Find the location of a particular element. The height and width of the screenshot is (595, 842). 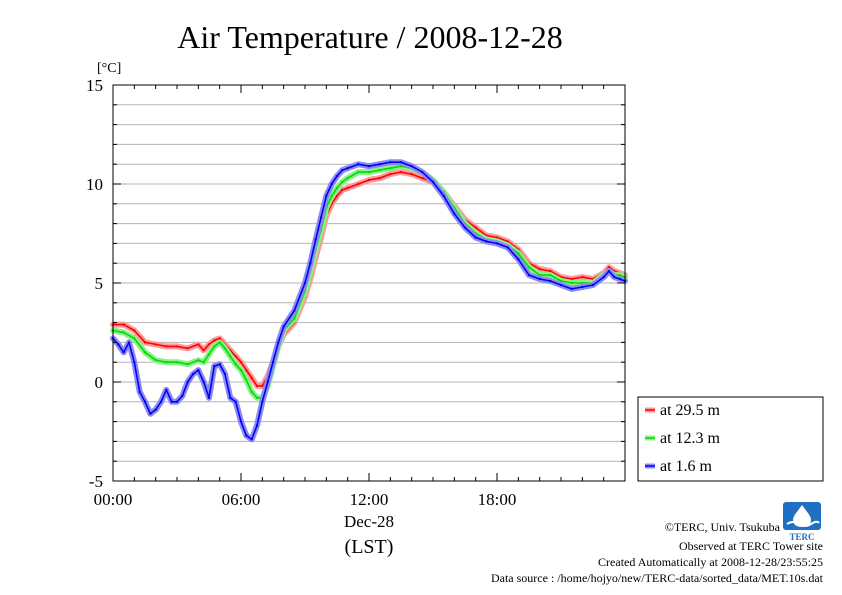

logo-drop-shape is located at coordinates (802, 516).